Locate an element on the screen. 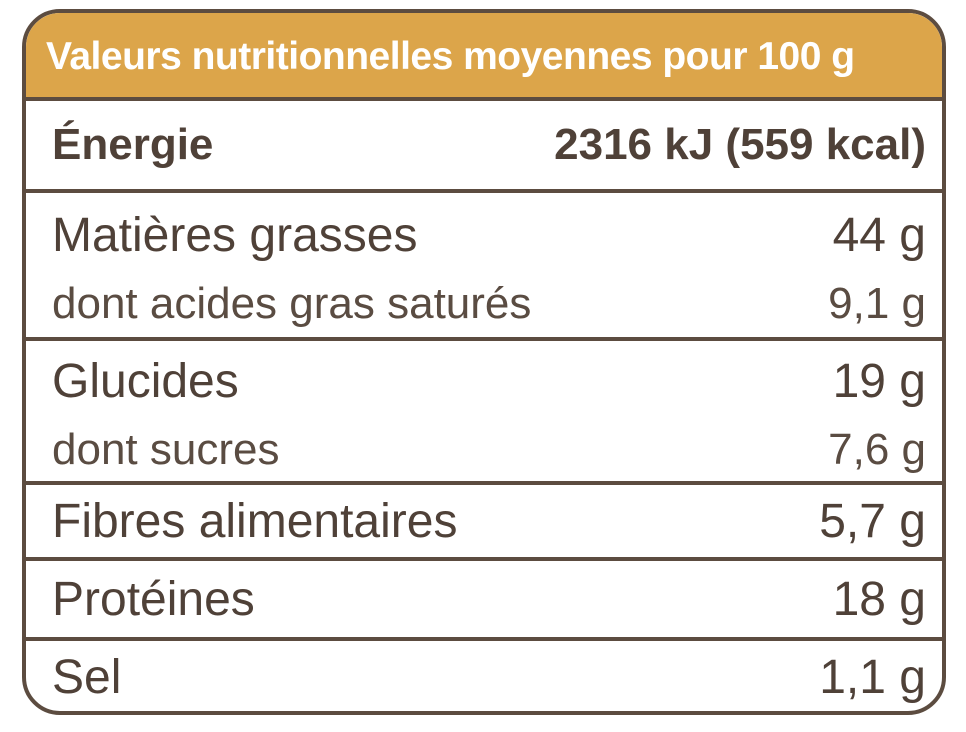 This screenshot has width=966, height=732. energy-label: Énergie is located at coordinates (133, 144).